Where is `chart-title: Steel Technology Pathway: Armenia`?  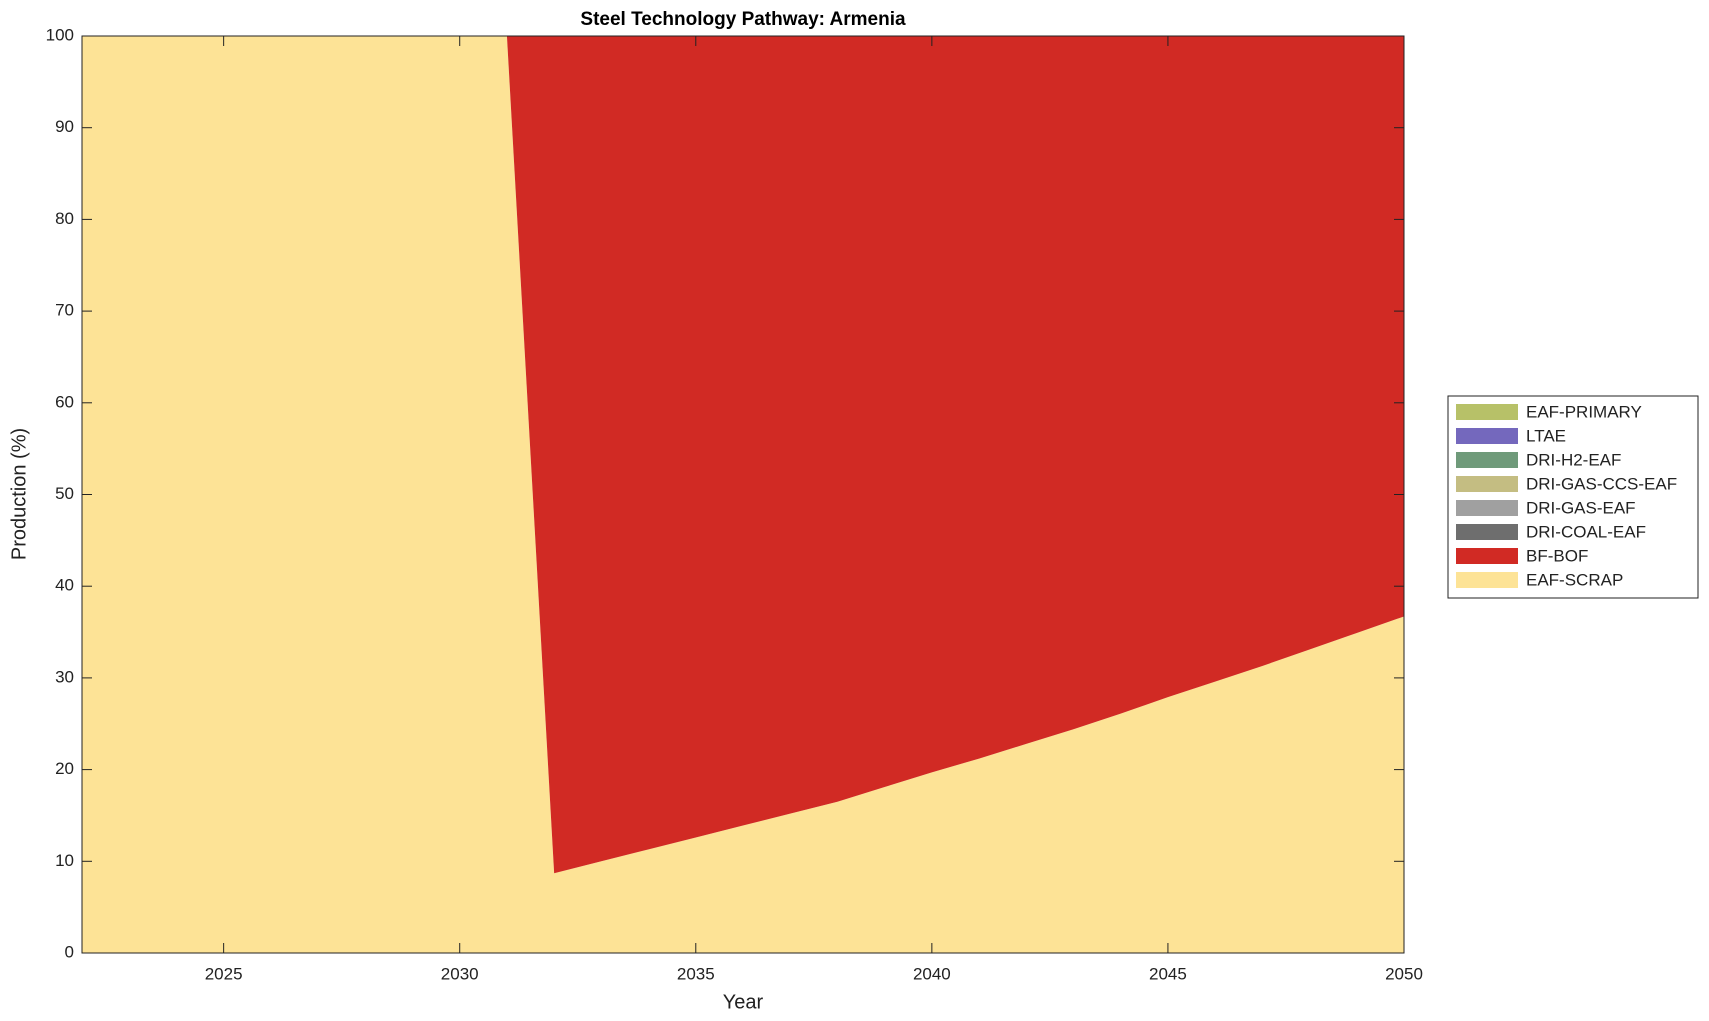 chart-title: Steel Technology Pathway: Armenia is located at coordinates (743, 19).